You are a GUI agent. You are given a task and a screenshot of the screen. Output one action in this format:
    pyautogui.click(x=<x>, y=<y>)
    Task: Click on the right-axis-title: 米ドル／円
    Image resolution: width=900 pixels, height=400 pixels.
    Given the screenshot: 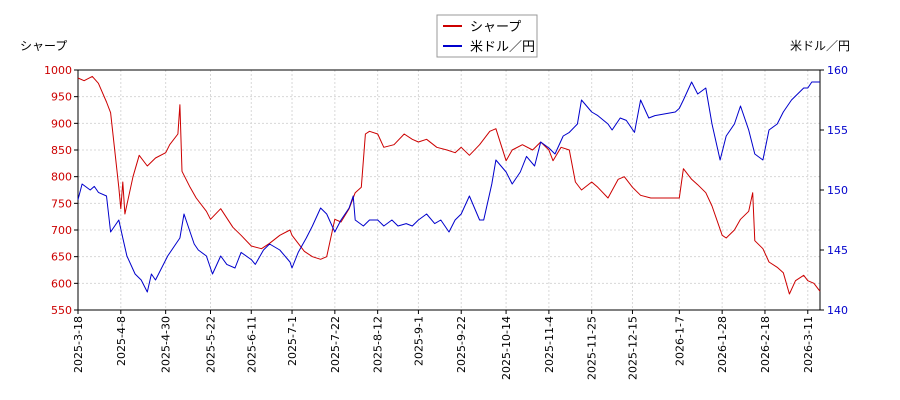 What is the action you would take?
    pyautogui.click(x=820, y=46)
    